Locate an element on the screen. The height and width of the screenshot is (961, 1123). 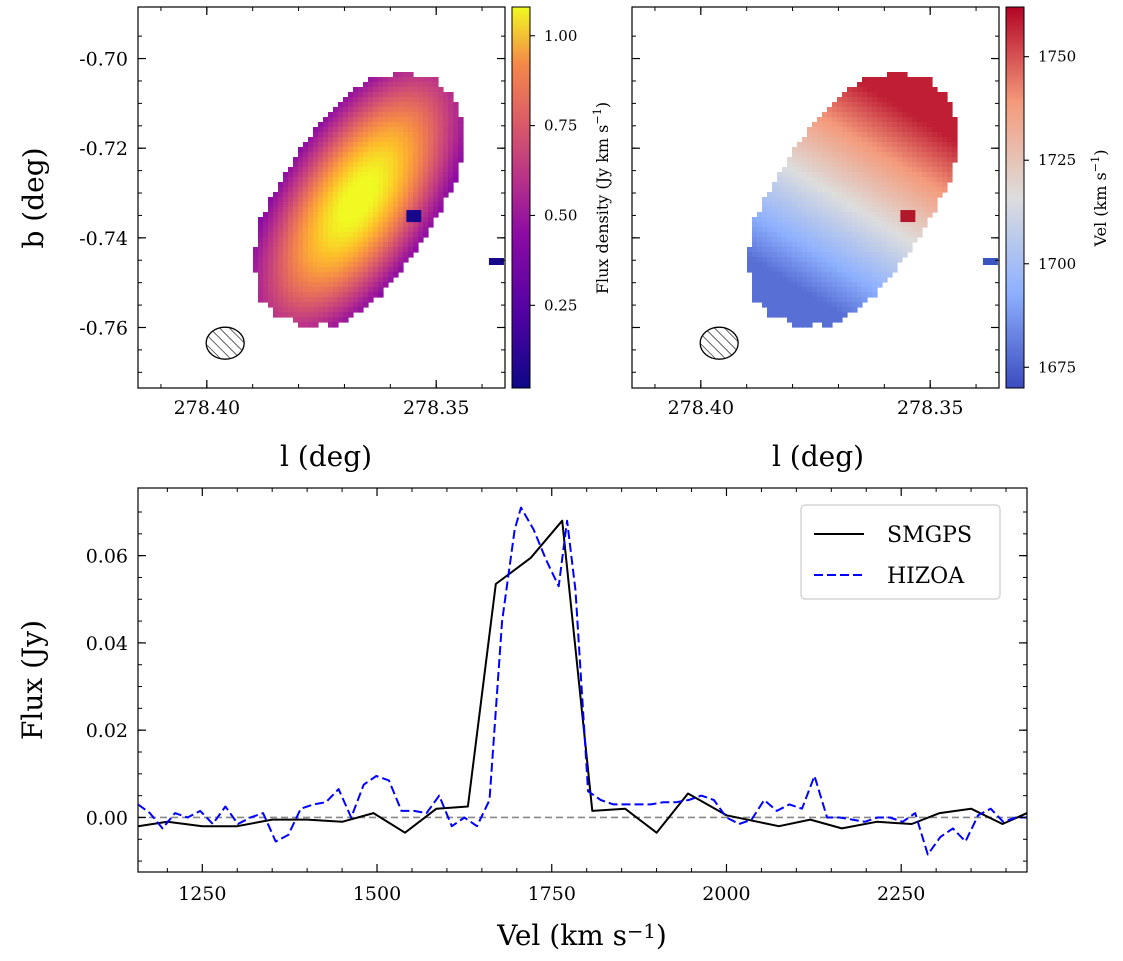
flux-map-frame is located at coordinates (321, 197).